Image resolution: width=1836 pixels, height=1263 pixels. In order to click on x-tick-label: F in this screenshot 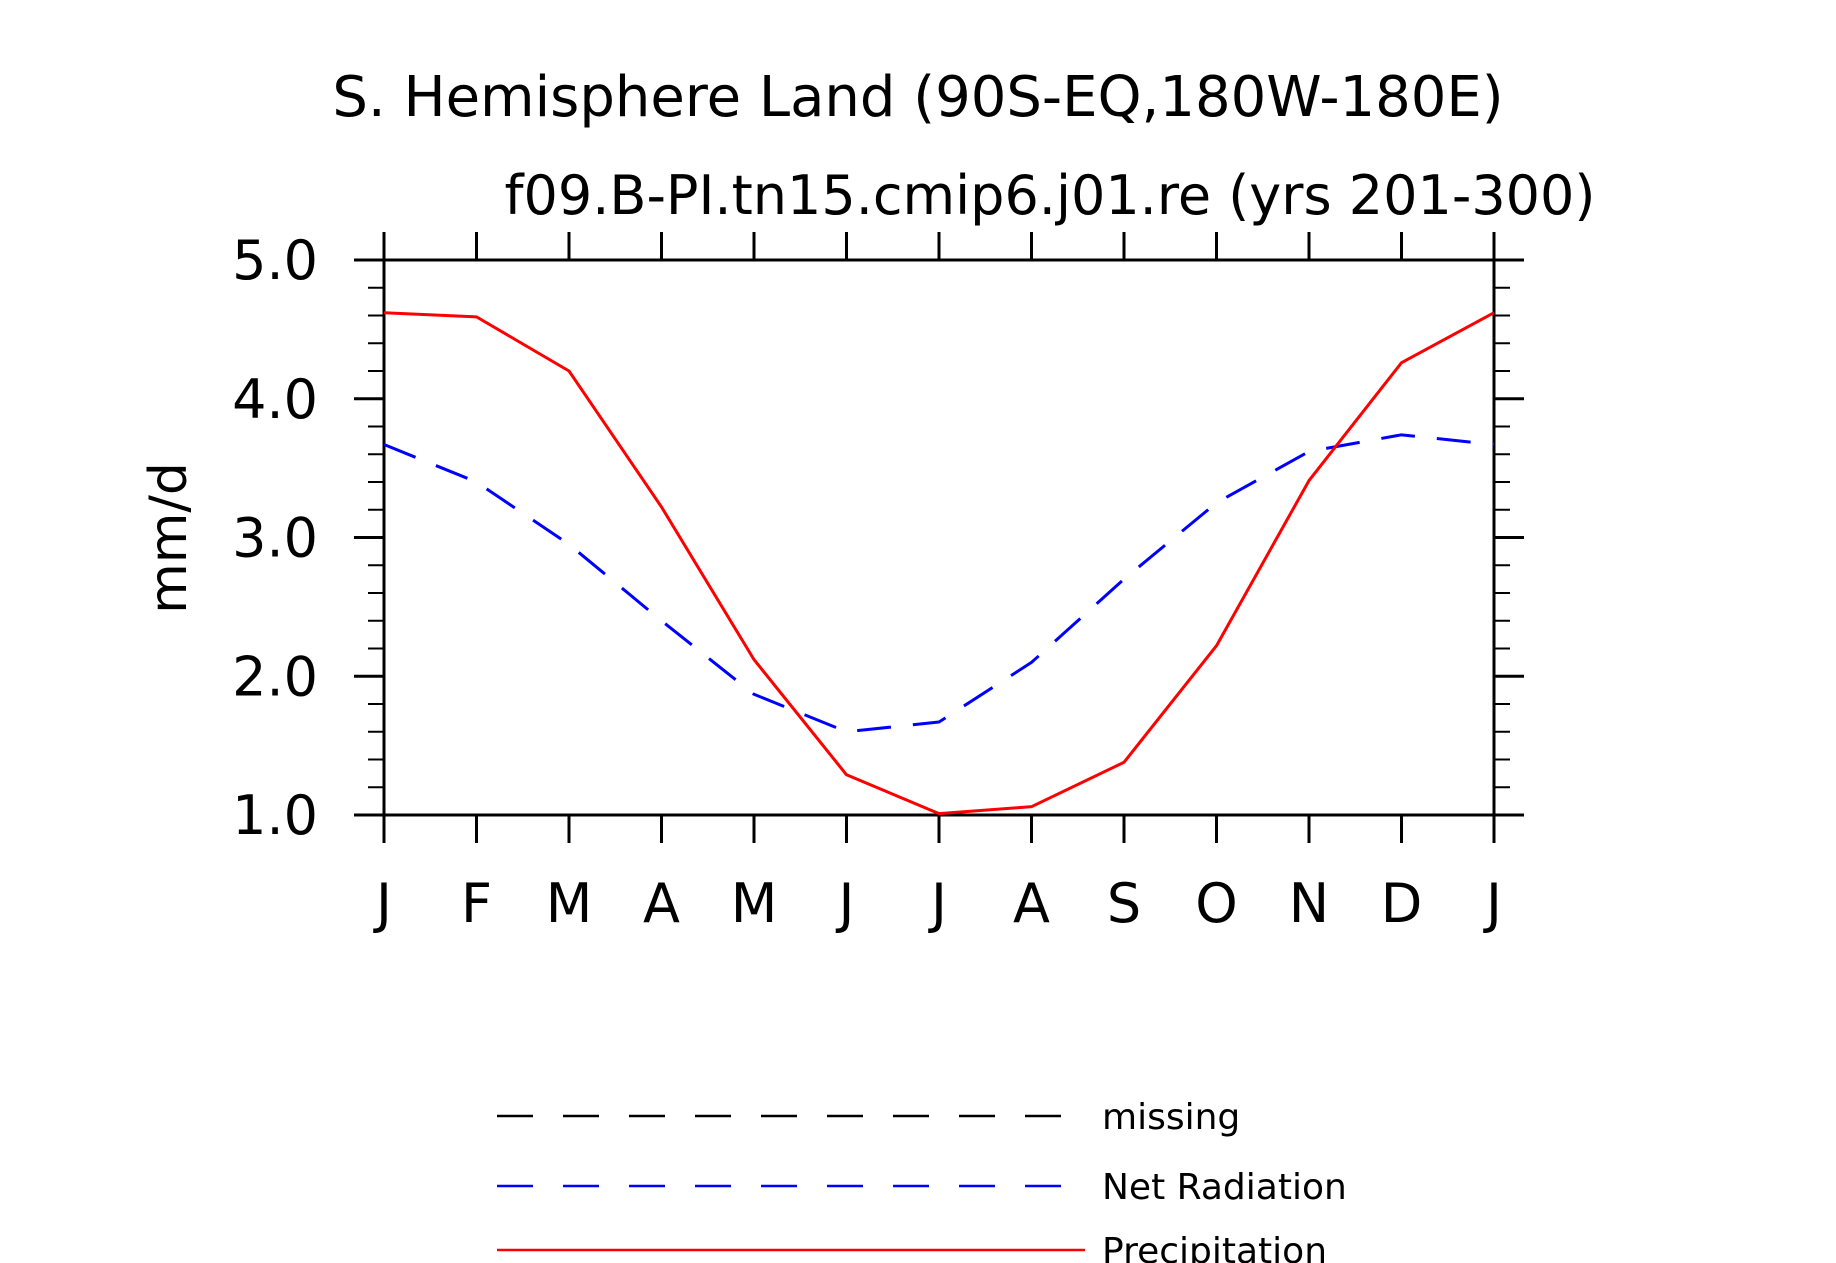, I will do `click(476, 903)`.